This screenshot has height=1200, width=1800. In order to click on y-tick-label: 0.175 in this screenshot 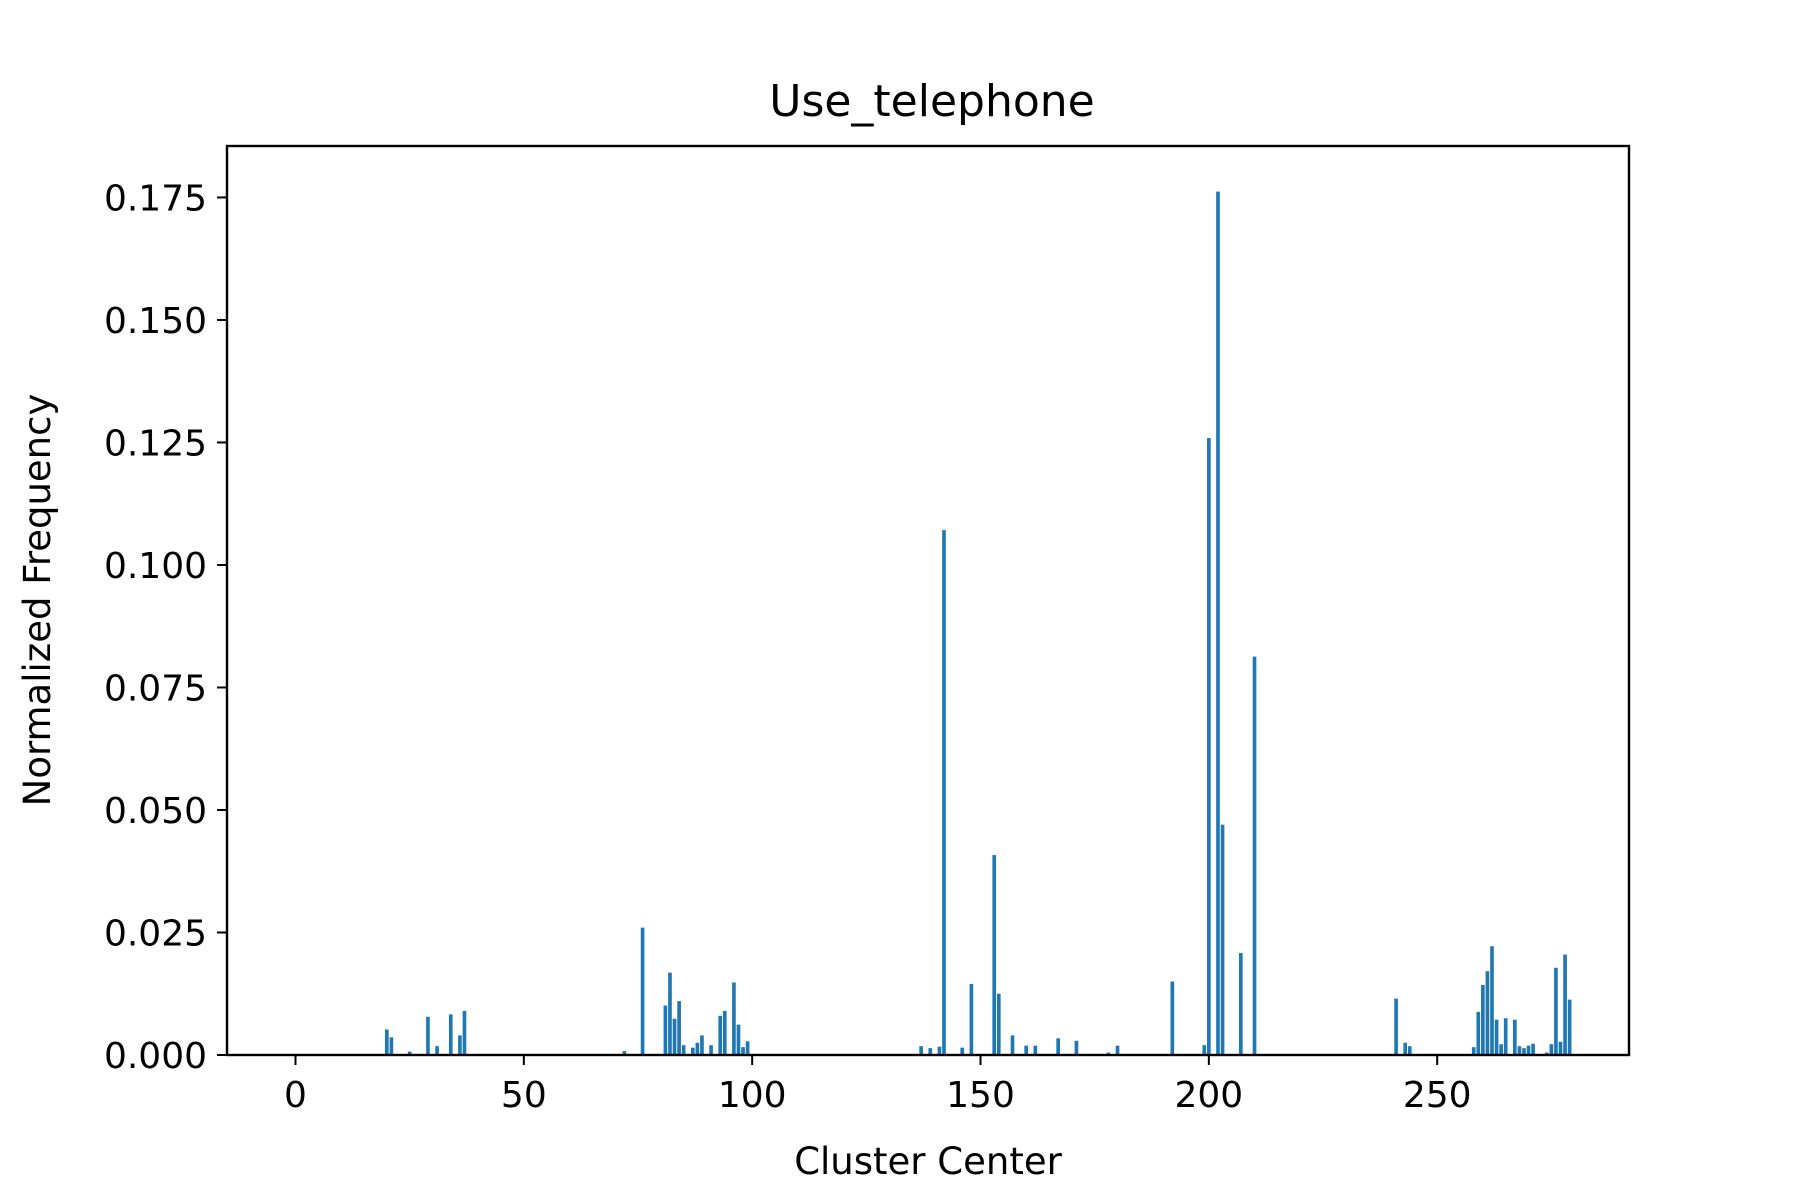, I will do `click(155, 198)`.